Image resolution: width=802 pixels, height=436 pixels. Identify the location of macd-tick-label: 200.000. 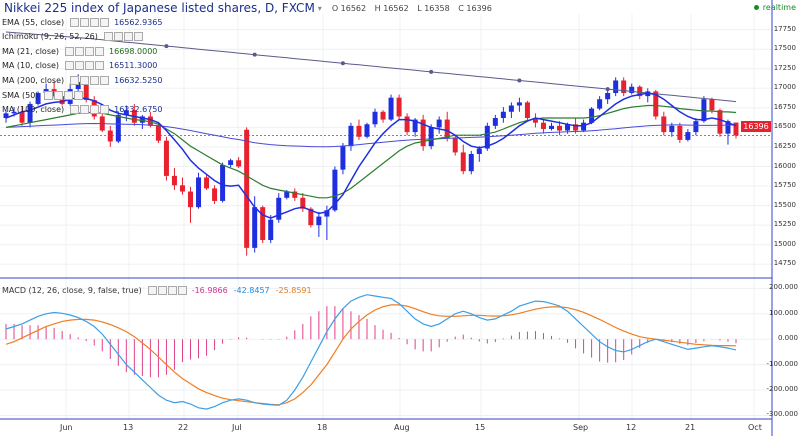
(783, 287).